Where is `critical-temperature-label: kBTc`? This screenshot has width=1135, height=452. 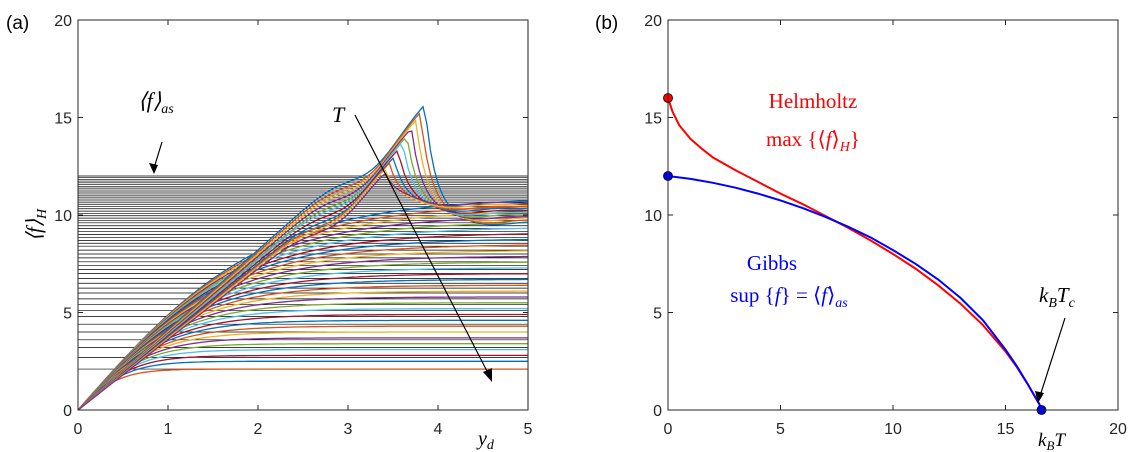 critical-temperature-label: kBTc is located at coordinates (1057, 297).